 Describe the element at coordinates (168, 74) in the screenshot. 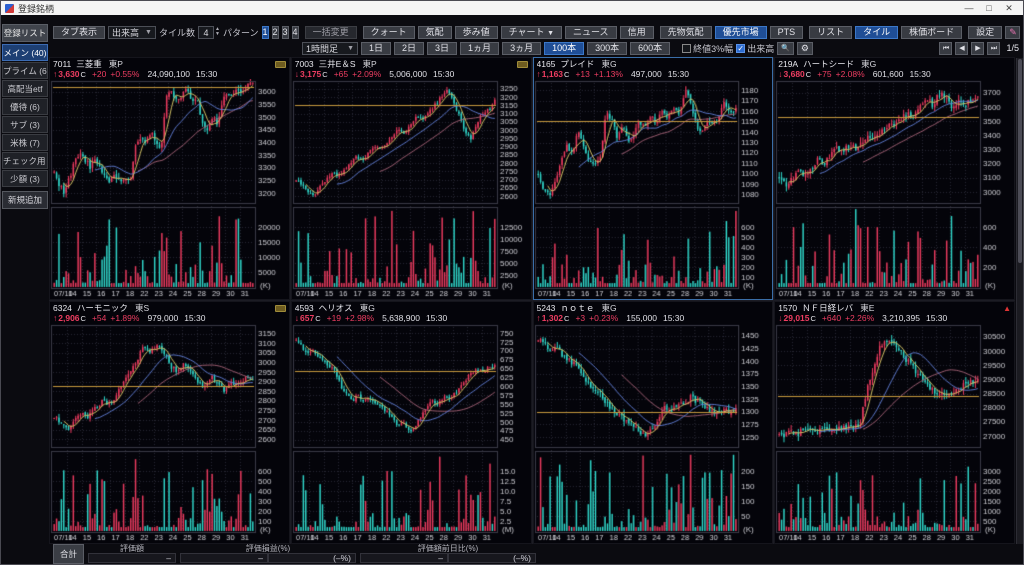

I see `volume-value: 24,090,100` at that location.